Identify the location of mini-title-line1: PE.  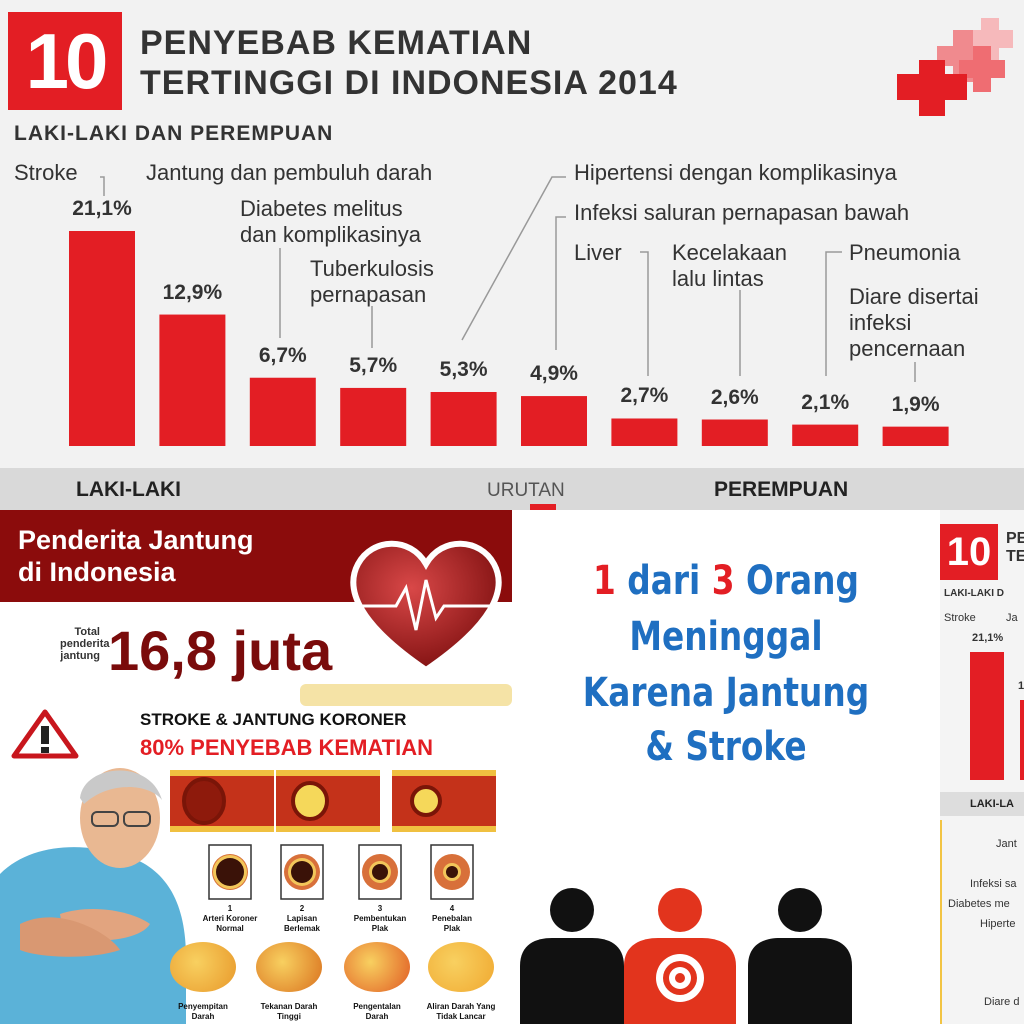
(1015, 538).